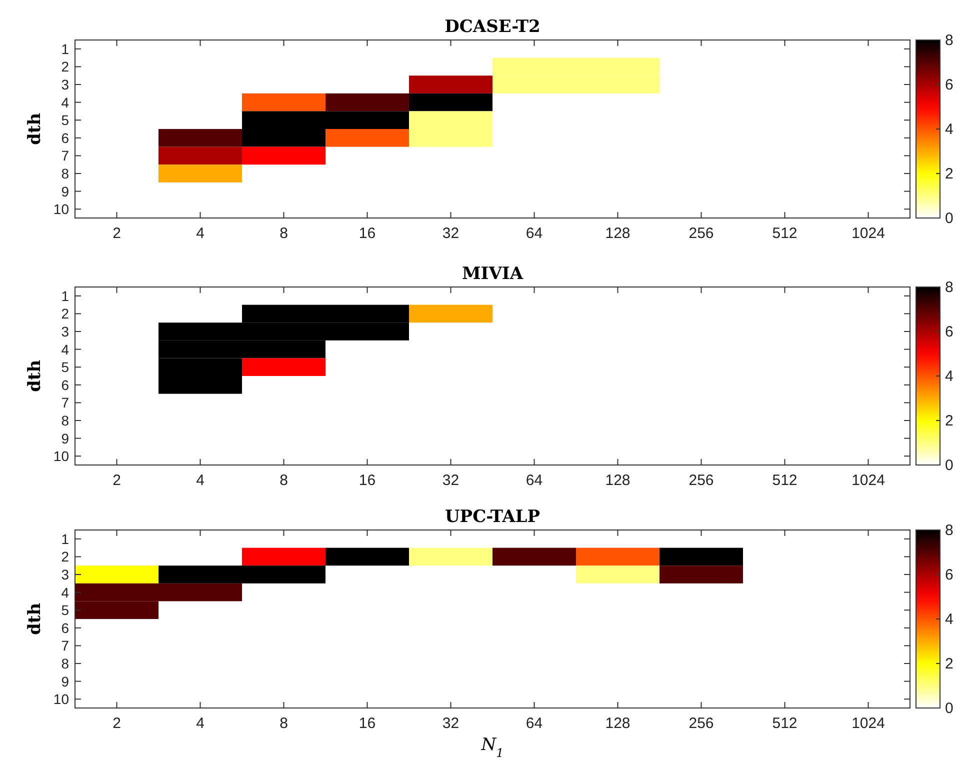 This screenshot has width=966, height=767. I want to click on chart-title: DCASE-T2, so click(492, 27).